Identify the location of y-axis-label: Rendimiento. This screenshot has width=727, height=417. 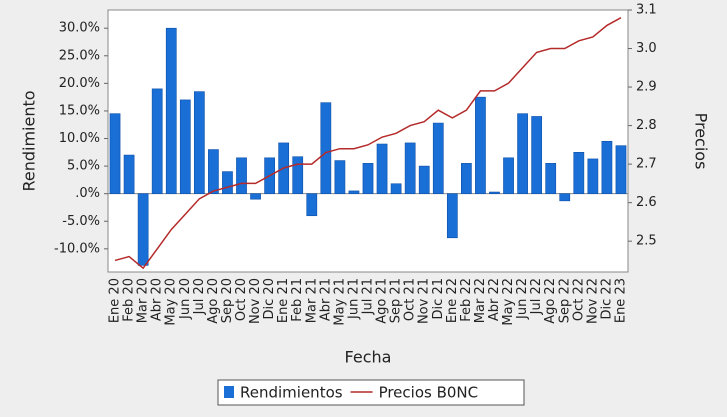
(29, 140).